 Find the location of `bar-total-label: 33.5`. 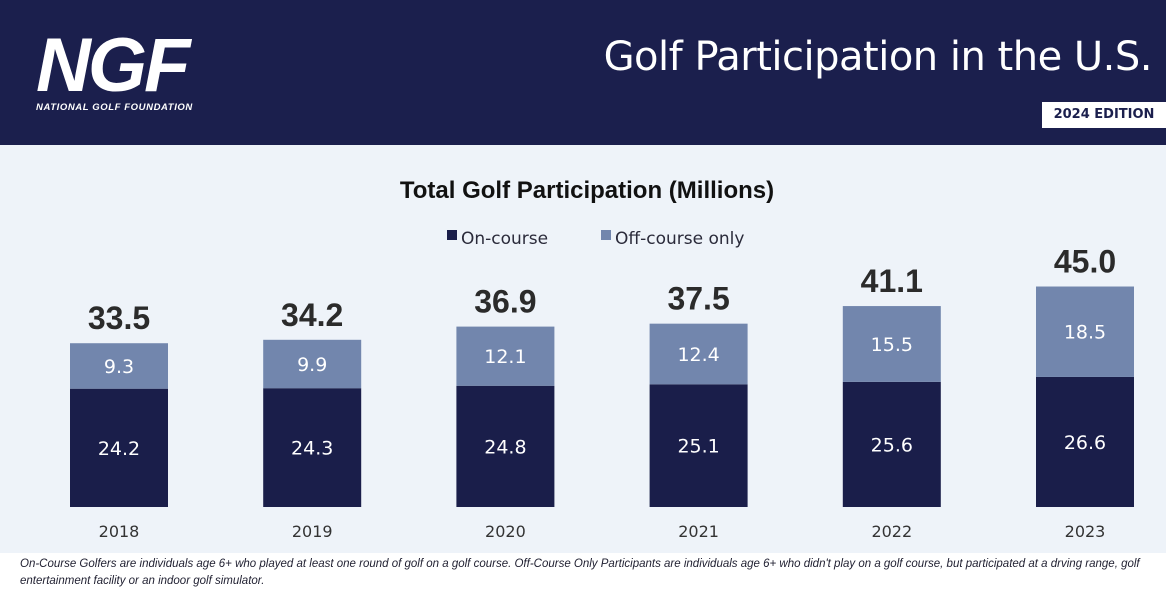

bar-total-label: 33.5 is located at coordinates (119, 318).